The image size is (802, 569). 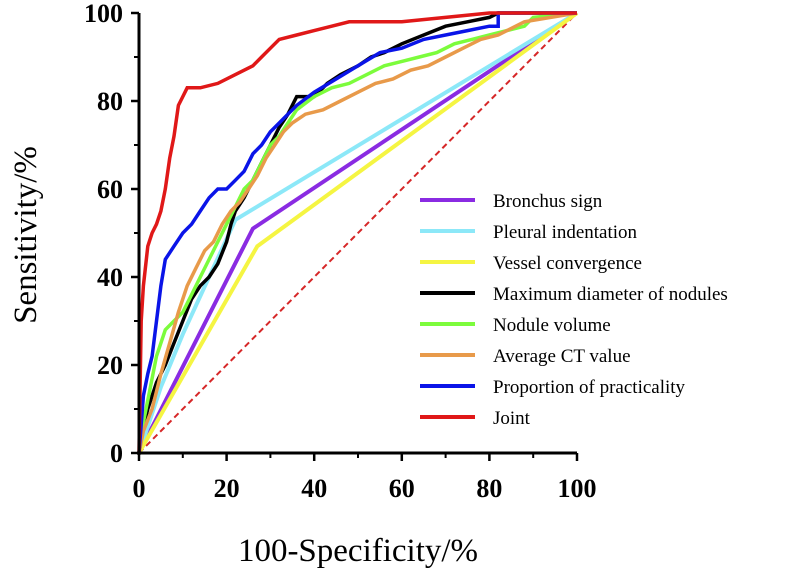 What do you see at coordinates (139, 488) in the screenshot?
I see `x-tick-label: 0` at bounding box center [139, 488].